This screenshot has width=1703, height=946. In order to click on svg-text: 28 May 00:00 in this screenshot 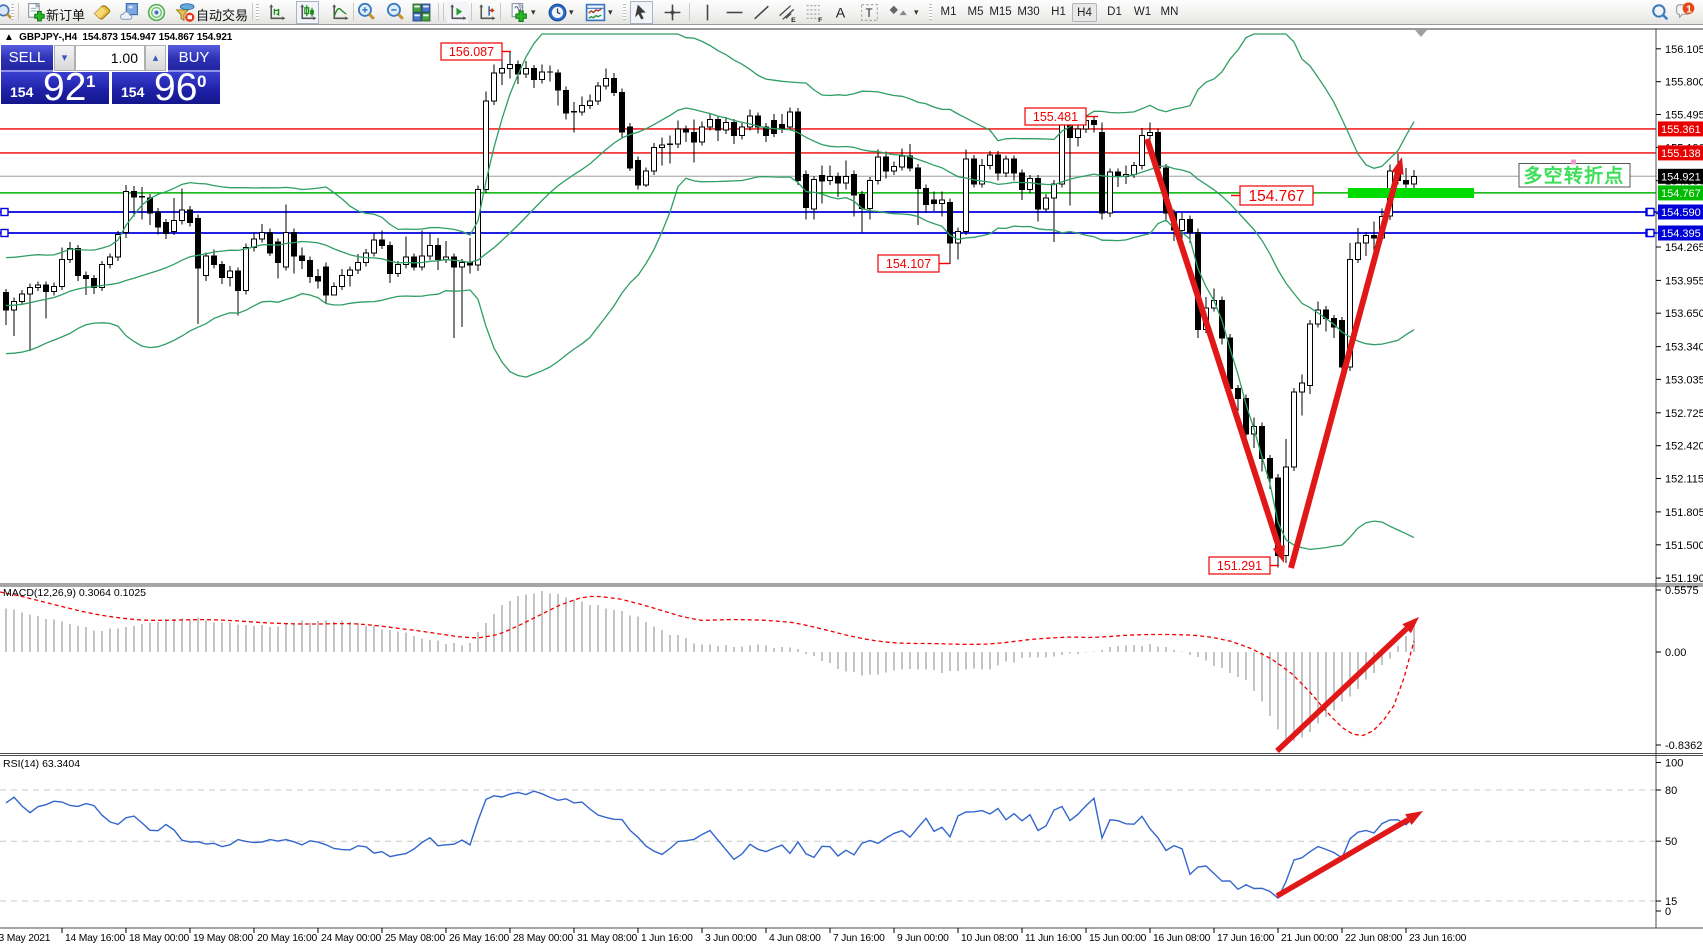, I will do `click(543, 938)`.